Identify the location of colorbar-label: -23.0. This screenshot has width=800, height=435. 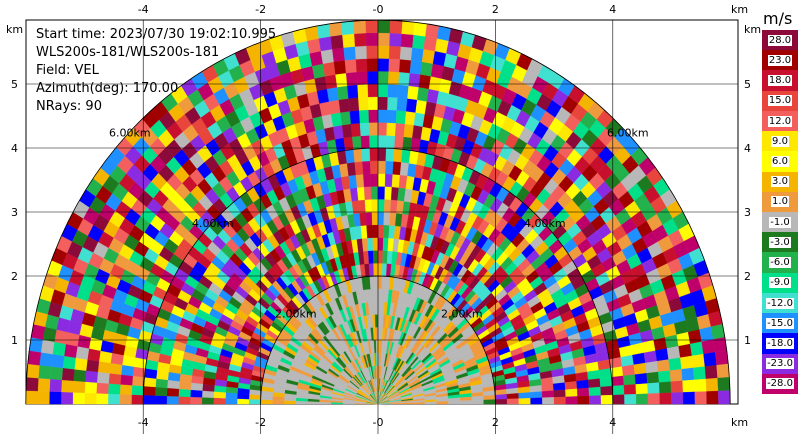
(780, 364).